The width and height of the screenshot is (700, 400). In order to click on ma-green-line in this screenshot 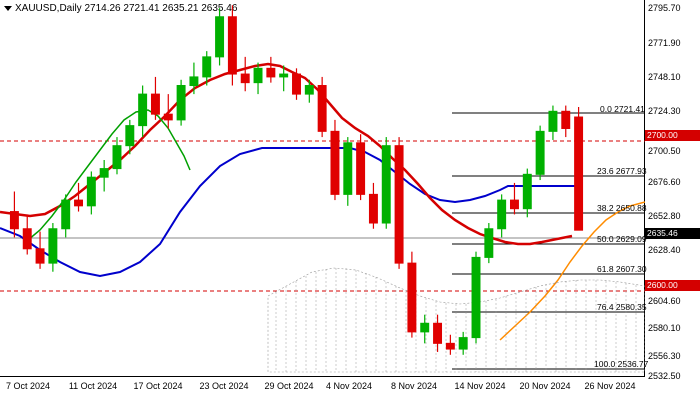, I will do `click(109, 175)`.